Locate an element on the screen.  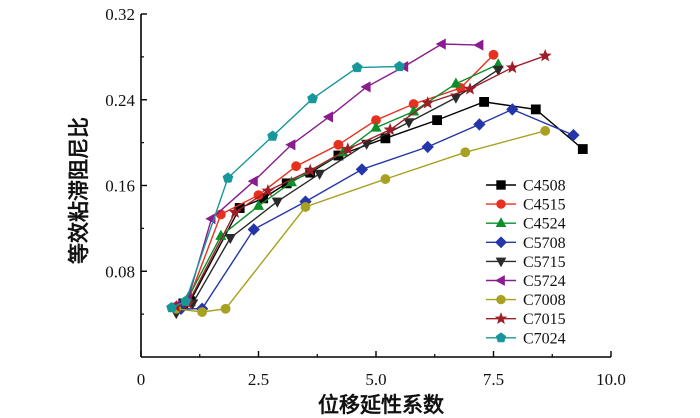
x-axis-title: 位移延性系数 is located at coordinates (381, 405).